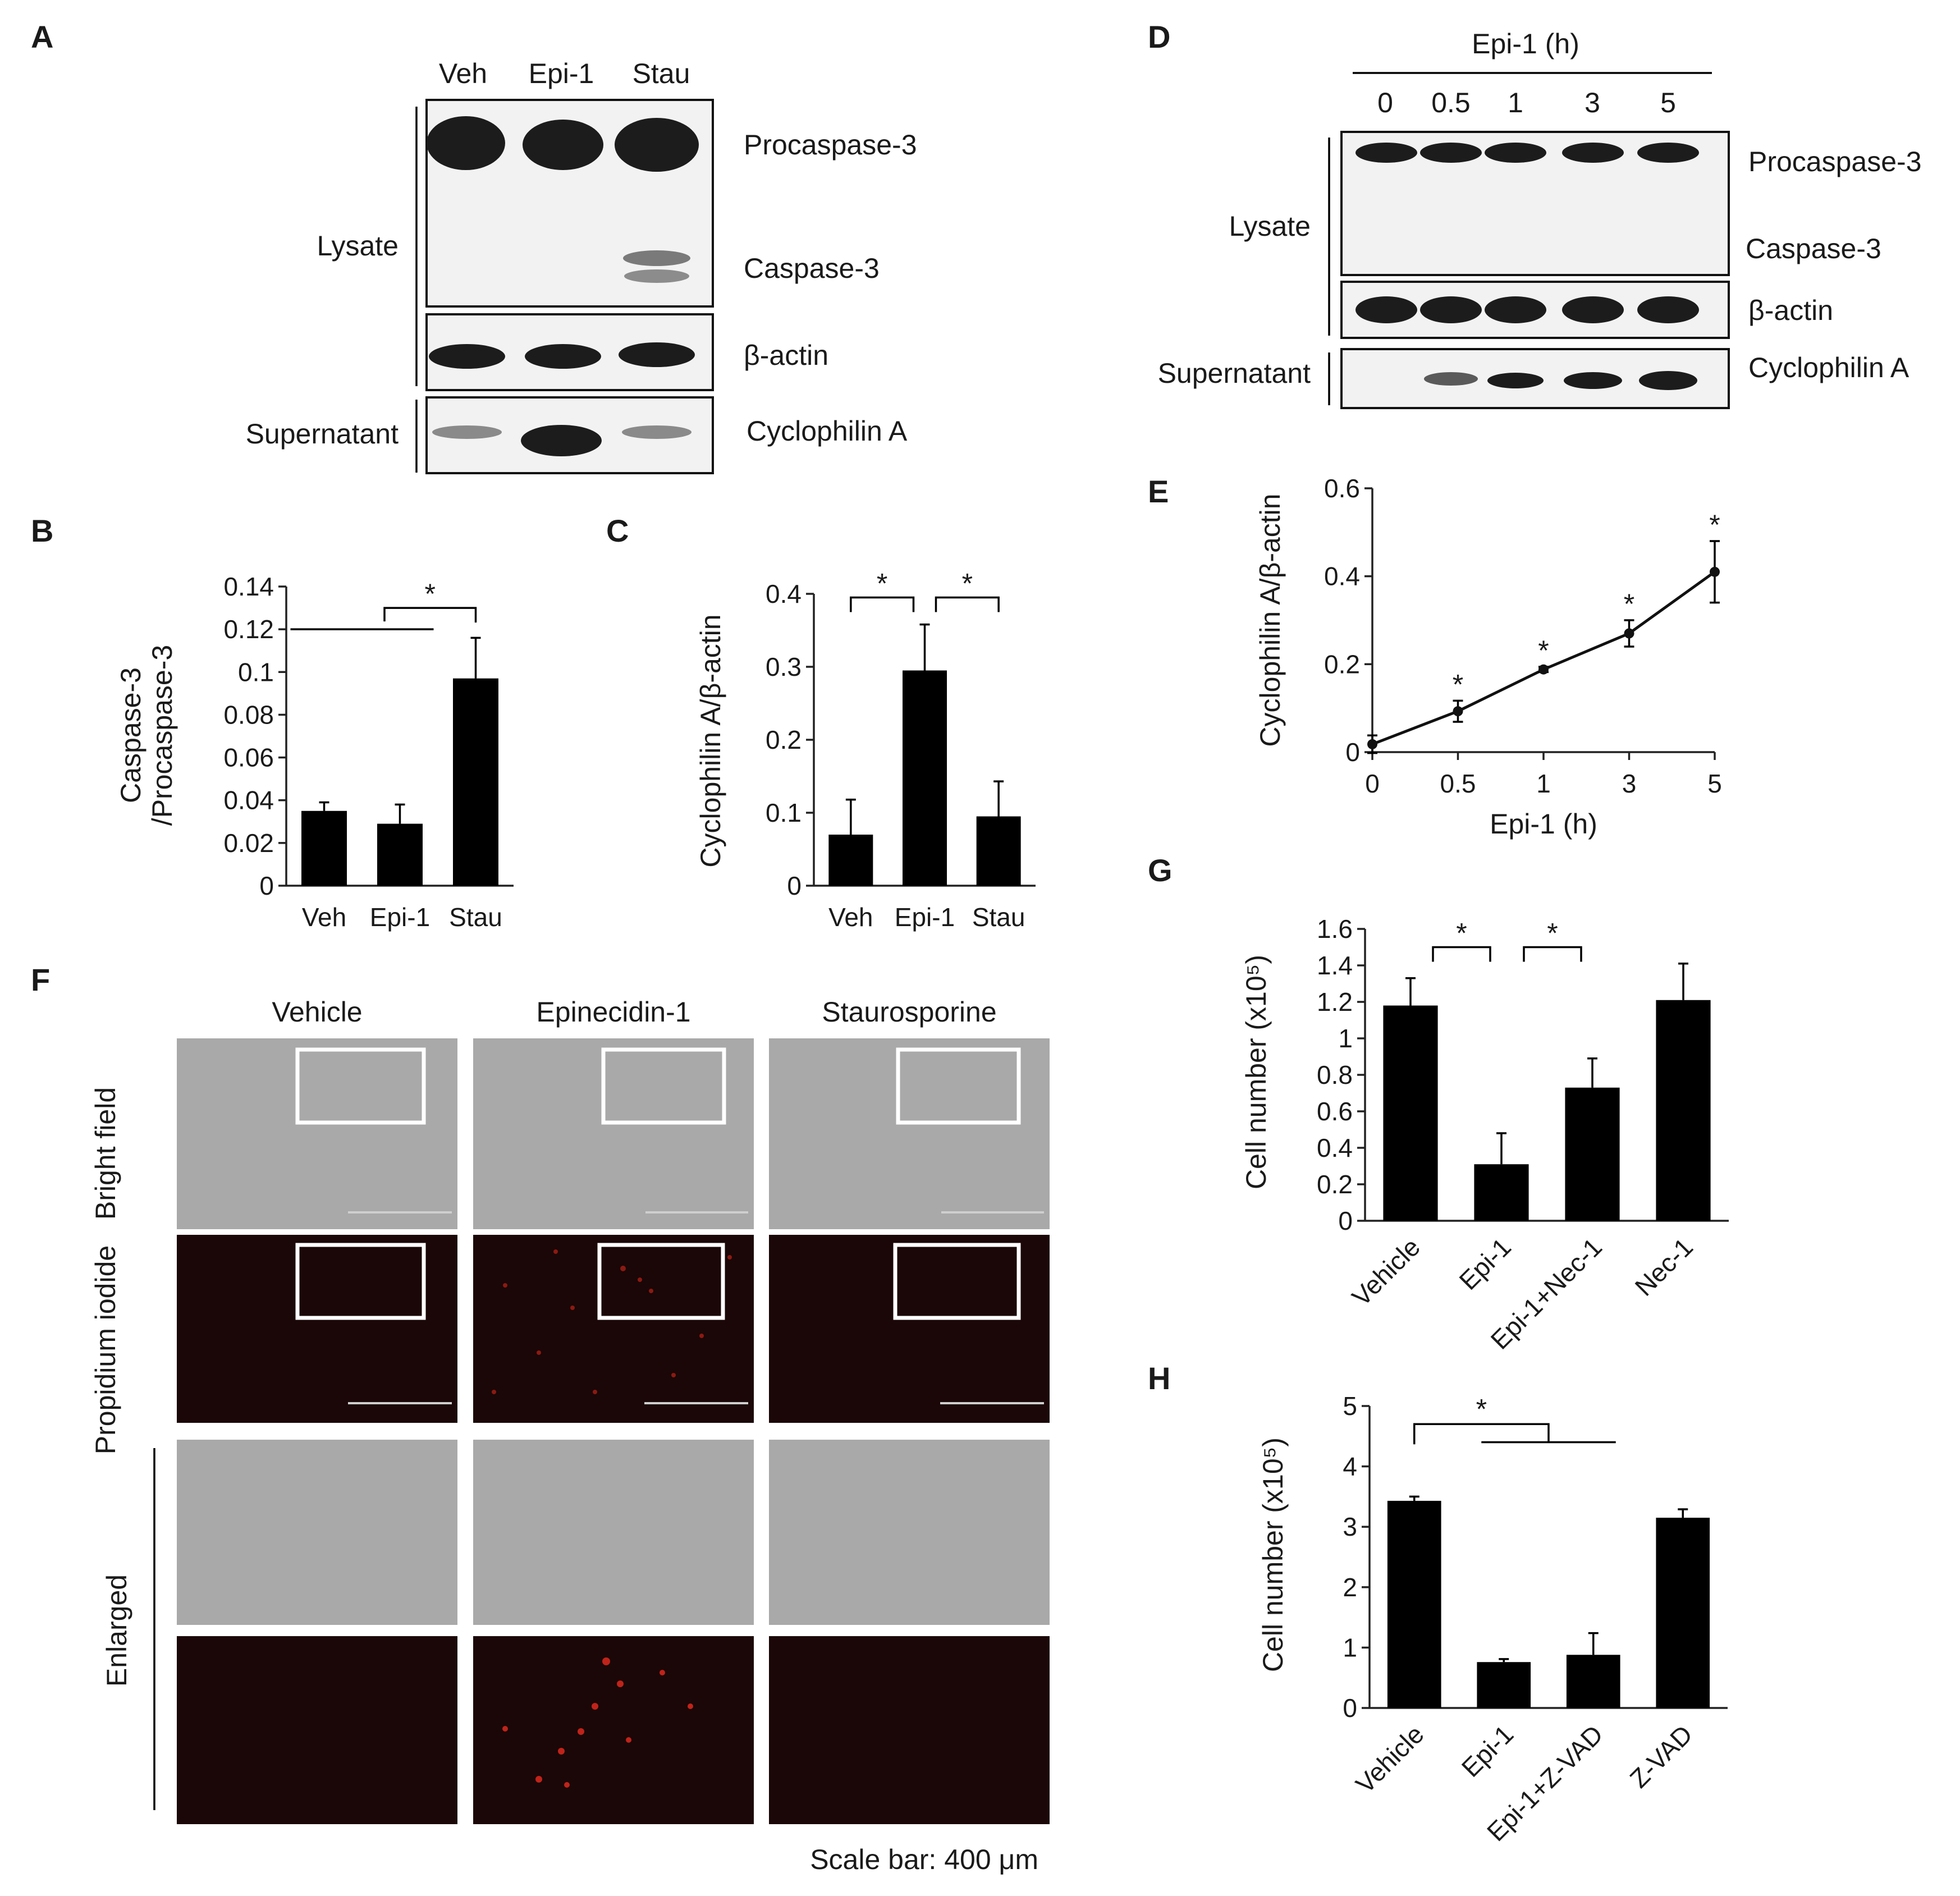 This screenshot has height=1896, width=1960. Describe the element at coordinates (999, 917) in the screenshot. I see `x-tick-label: Stau` at that location.